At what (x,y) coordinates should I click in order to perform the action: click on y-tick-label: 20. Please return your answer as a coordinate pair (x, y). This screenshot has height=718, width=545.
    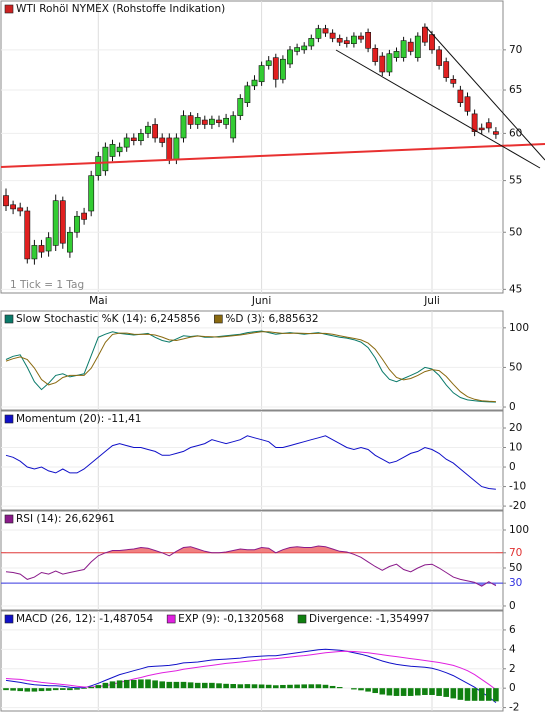
    Looking at the image, I should click on (515, 428).